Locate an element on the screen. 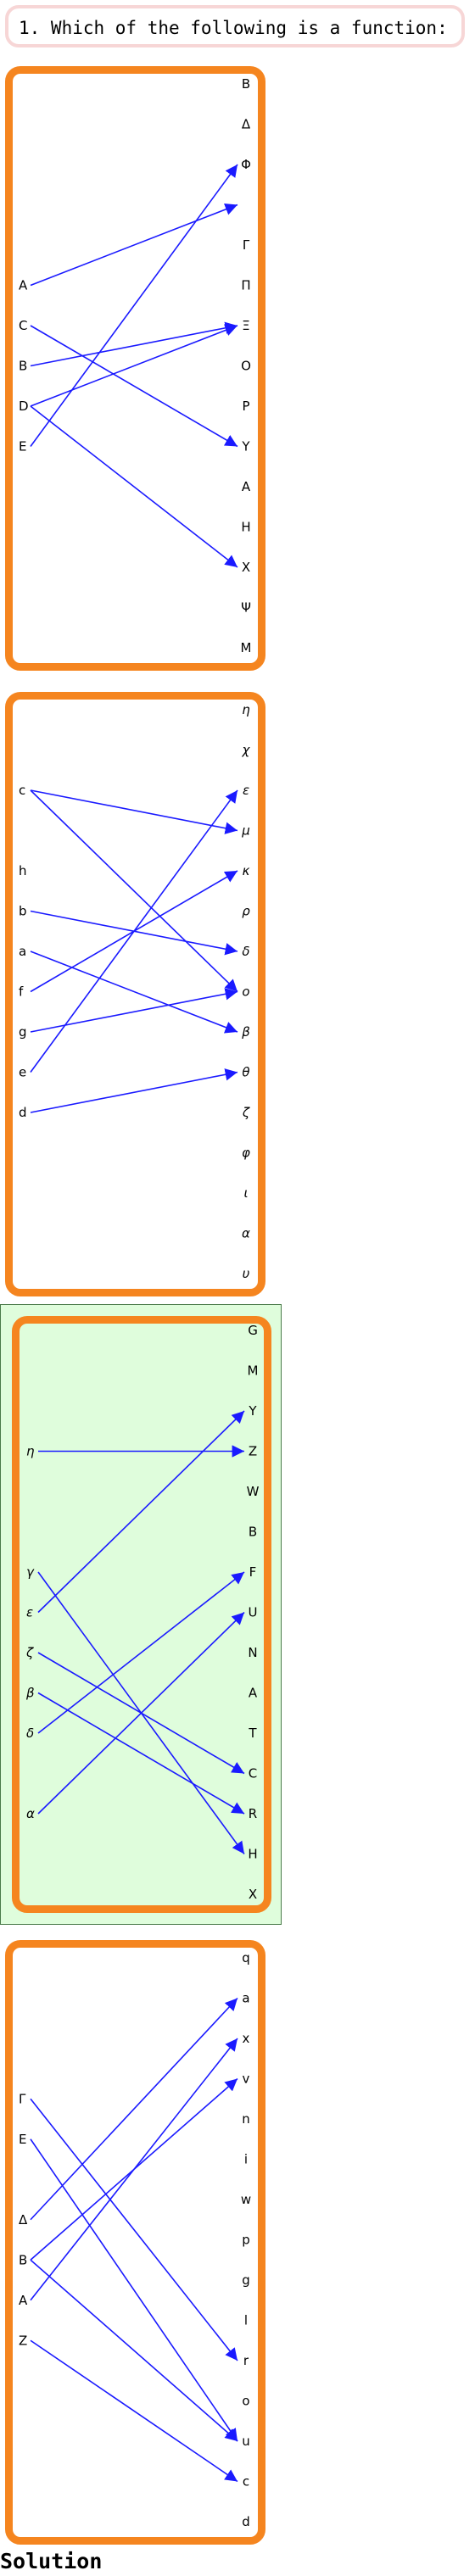 This screenshot has height=2576, width=475. codomain-element: φ is located at coordinates (246, 1153).